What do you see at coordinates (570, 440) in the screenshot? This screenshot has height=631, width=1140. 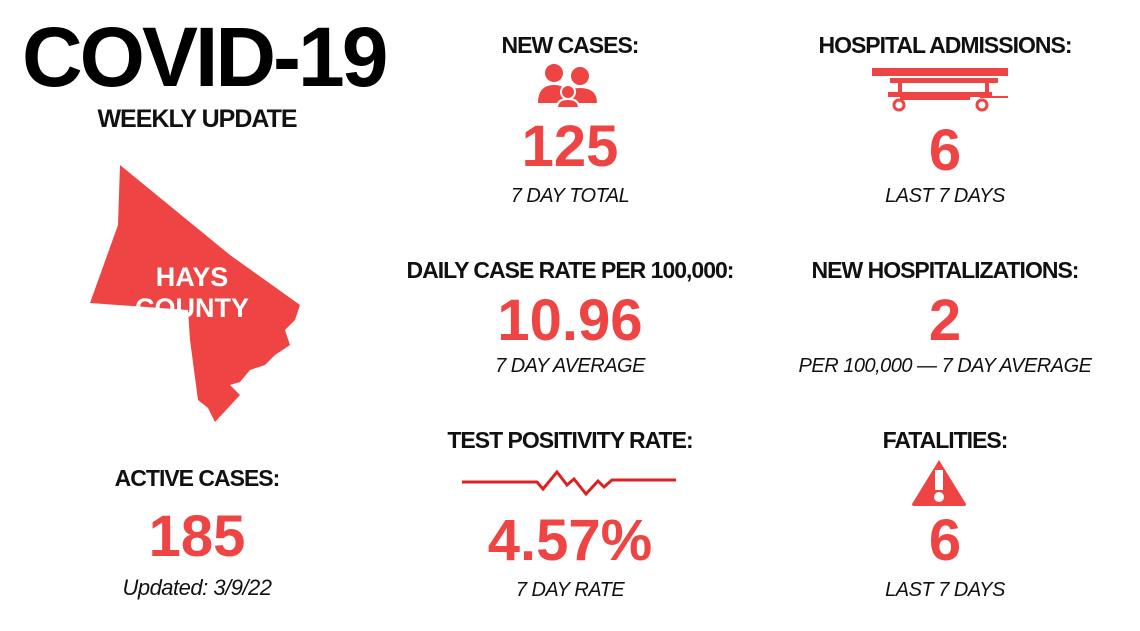 I see `test-positivity-label: TEST POSITIVITY RATE:` at bounding box center [570, 440].